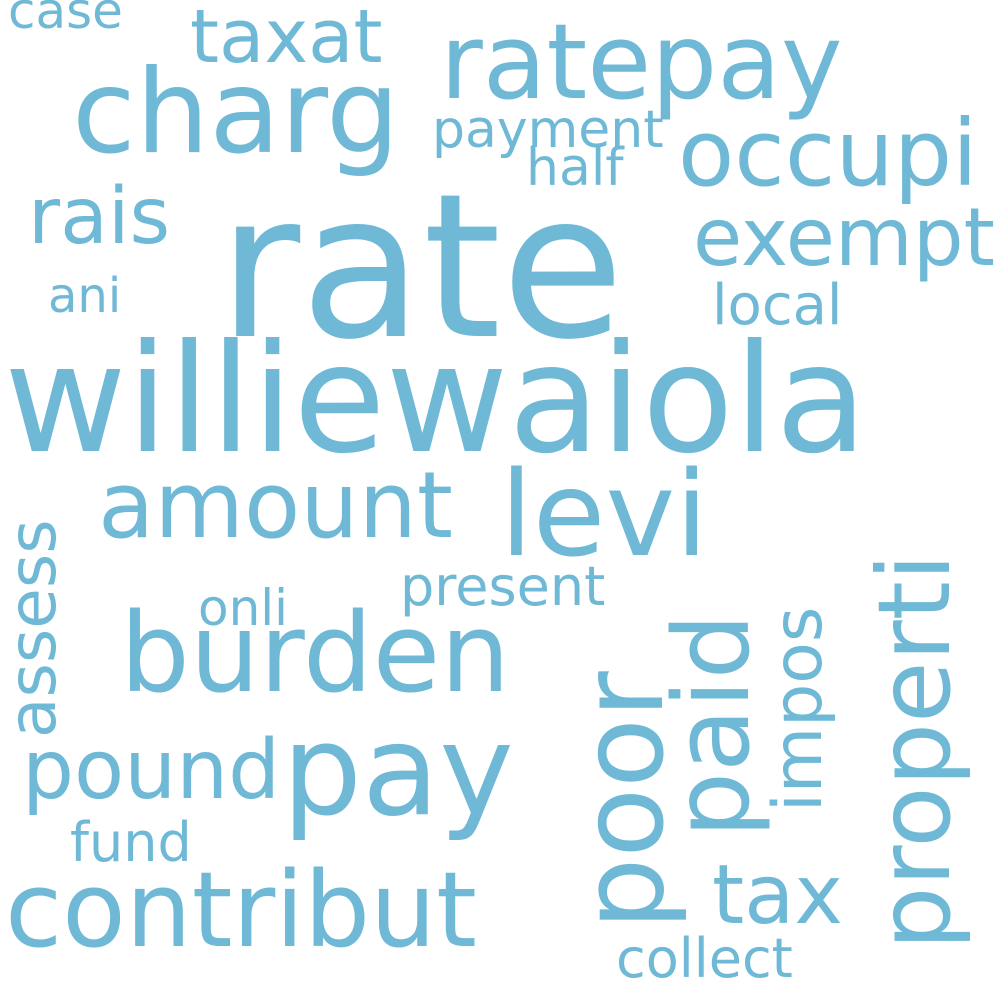 The width and height of the screenshot is (1000, 1000). What do you see at coordinates (398, 770) in the screenshot?
I see `word-pay: pay` at bounding box center [398, 770].